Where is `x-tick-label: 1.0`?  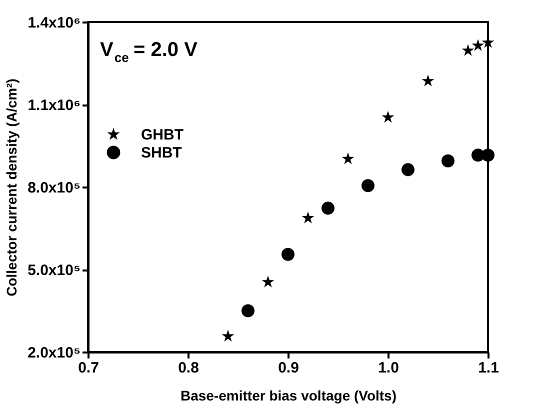
x-tick-label: 1.0 is located at coordinates (388, 368).